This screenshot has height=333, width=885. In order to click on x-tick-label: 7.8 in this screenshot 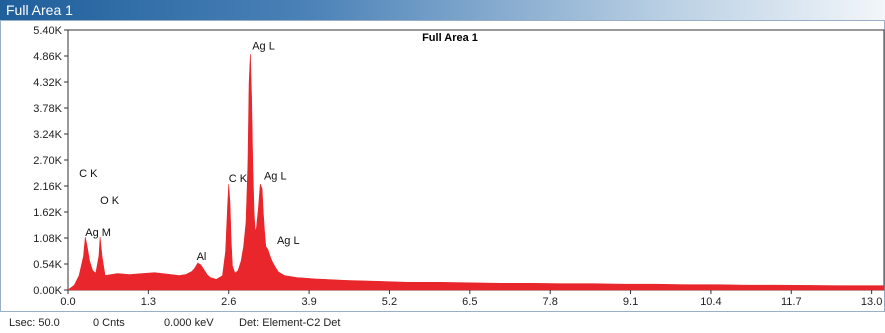, I will do `click(550, 302)`.